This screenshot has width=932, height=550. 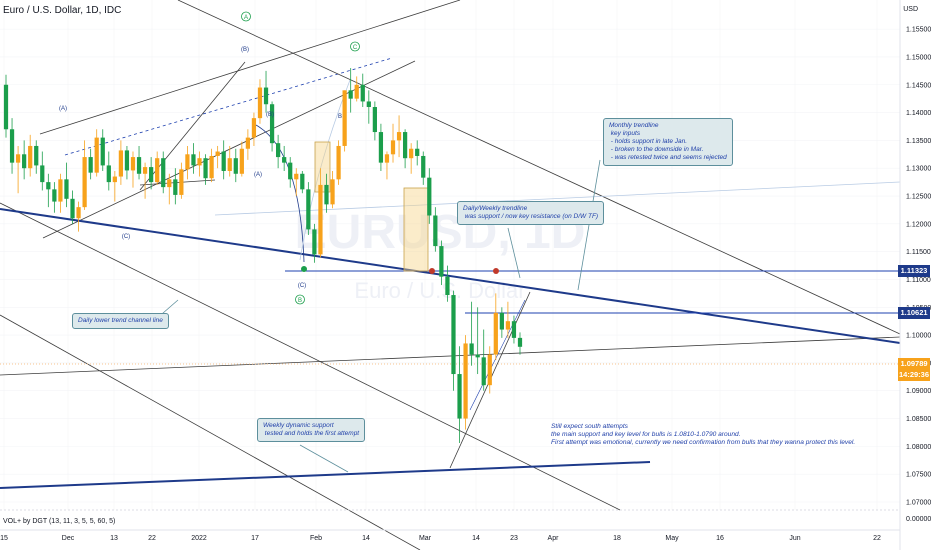 I want to click on x-tick-label: 13, so click(x=114, y=538).